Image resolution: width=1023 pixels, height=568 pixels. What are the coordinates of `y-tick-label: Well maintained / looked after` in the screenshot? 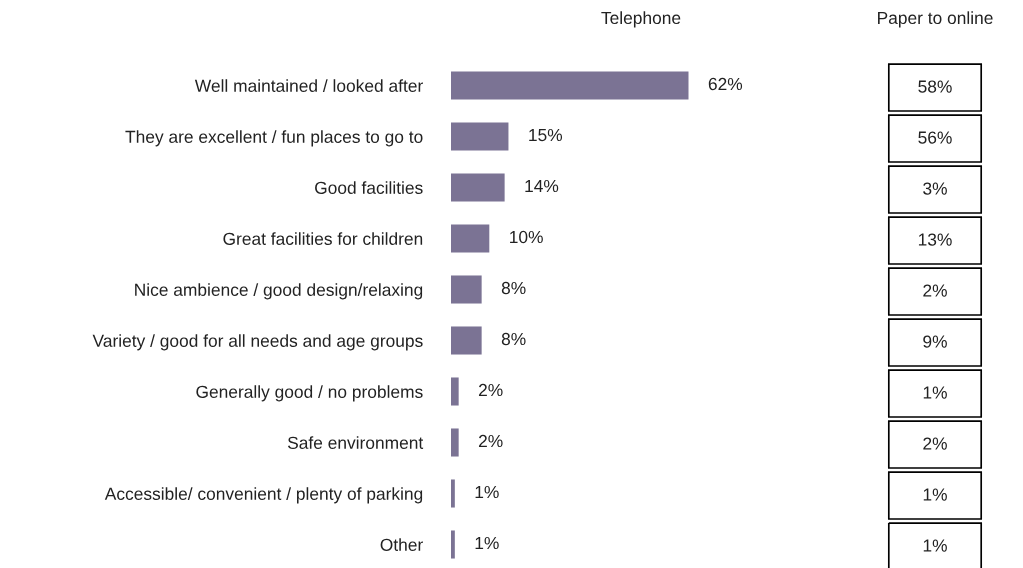 It's located at (308, 85).